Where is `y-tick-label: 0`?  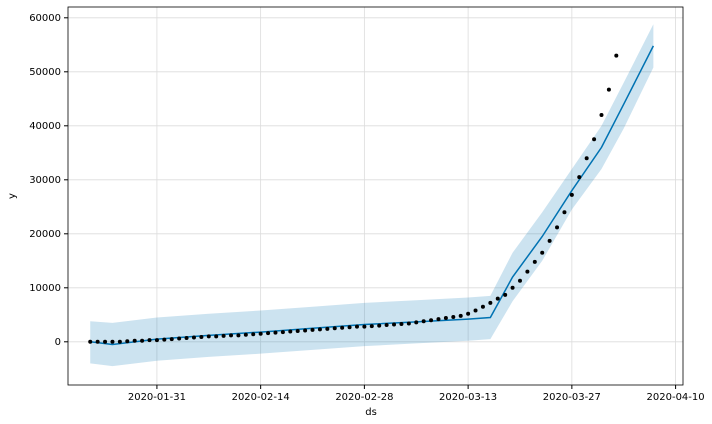 y-tick-label: 0 is located at coordinates (58, 342).